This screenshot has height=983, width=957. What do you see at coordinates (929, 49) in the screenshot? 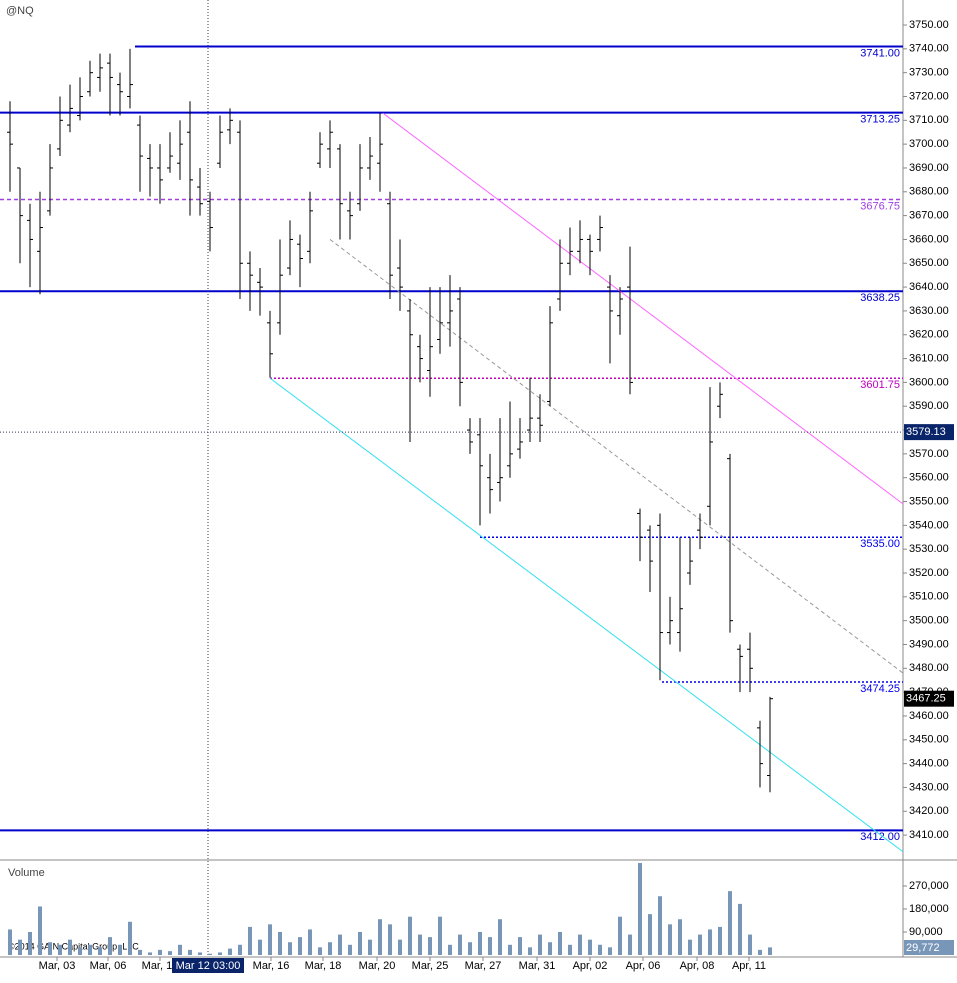
I see `y-tick-label: 3740.00` at bounding box center [929, 49].